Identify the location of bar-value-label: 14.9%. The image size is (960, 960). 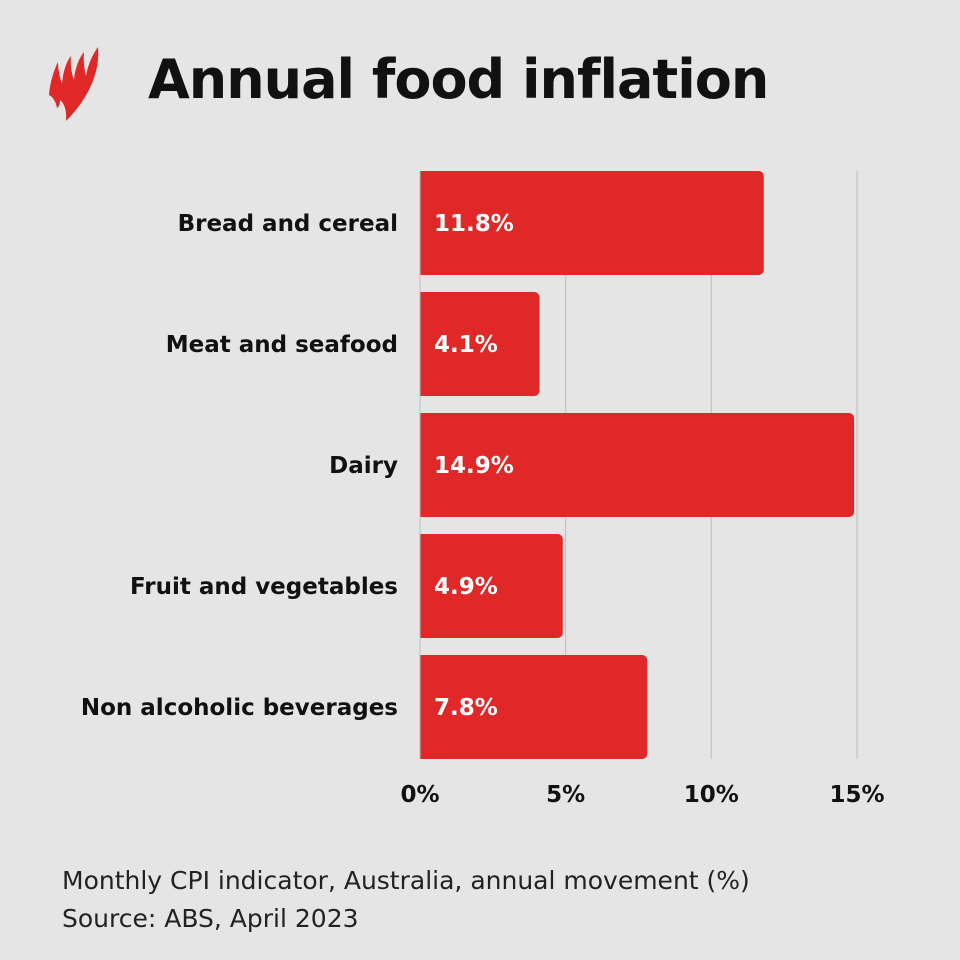
(474, 466).